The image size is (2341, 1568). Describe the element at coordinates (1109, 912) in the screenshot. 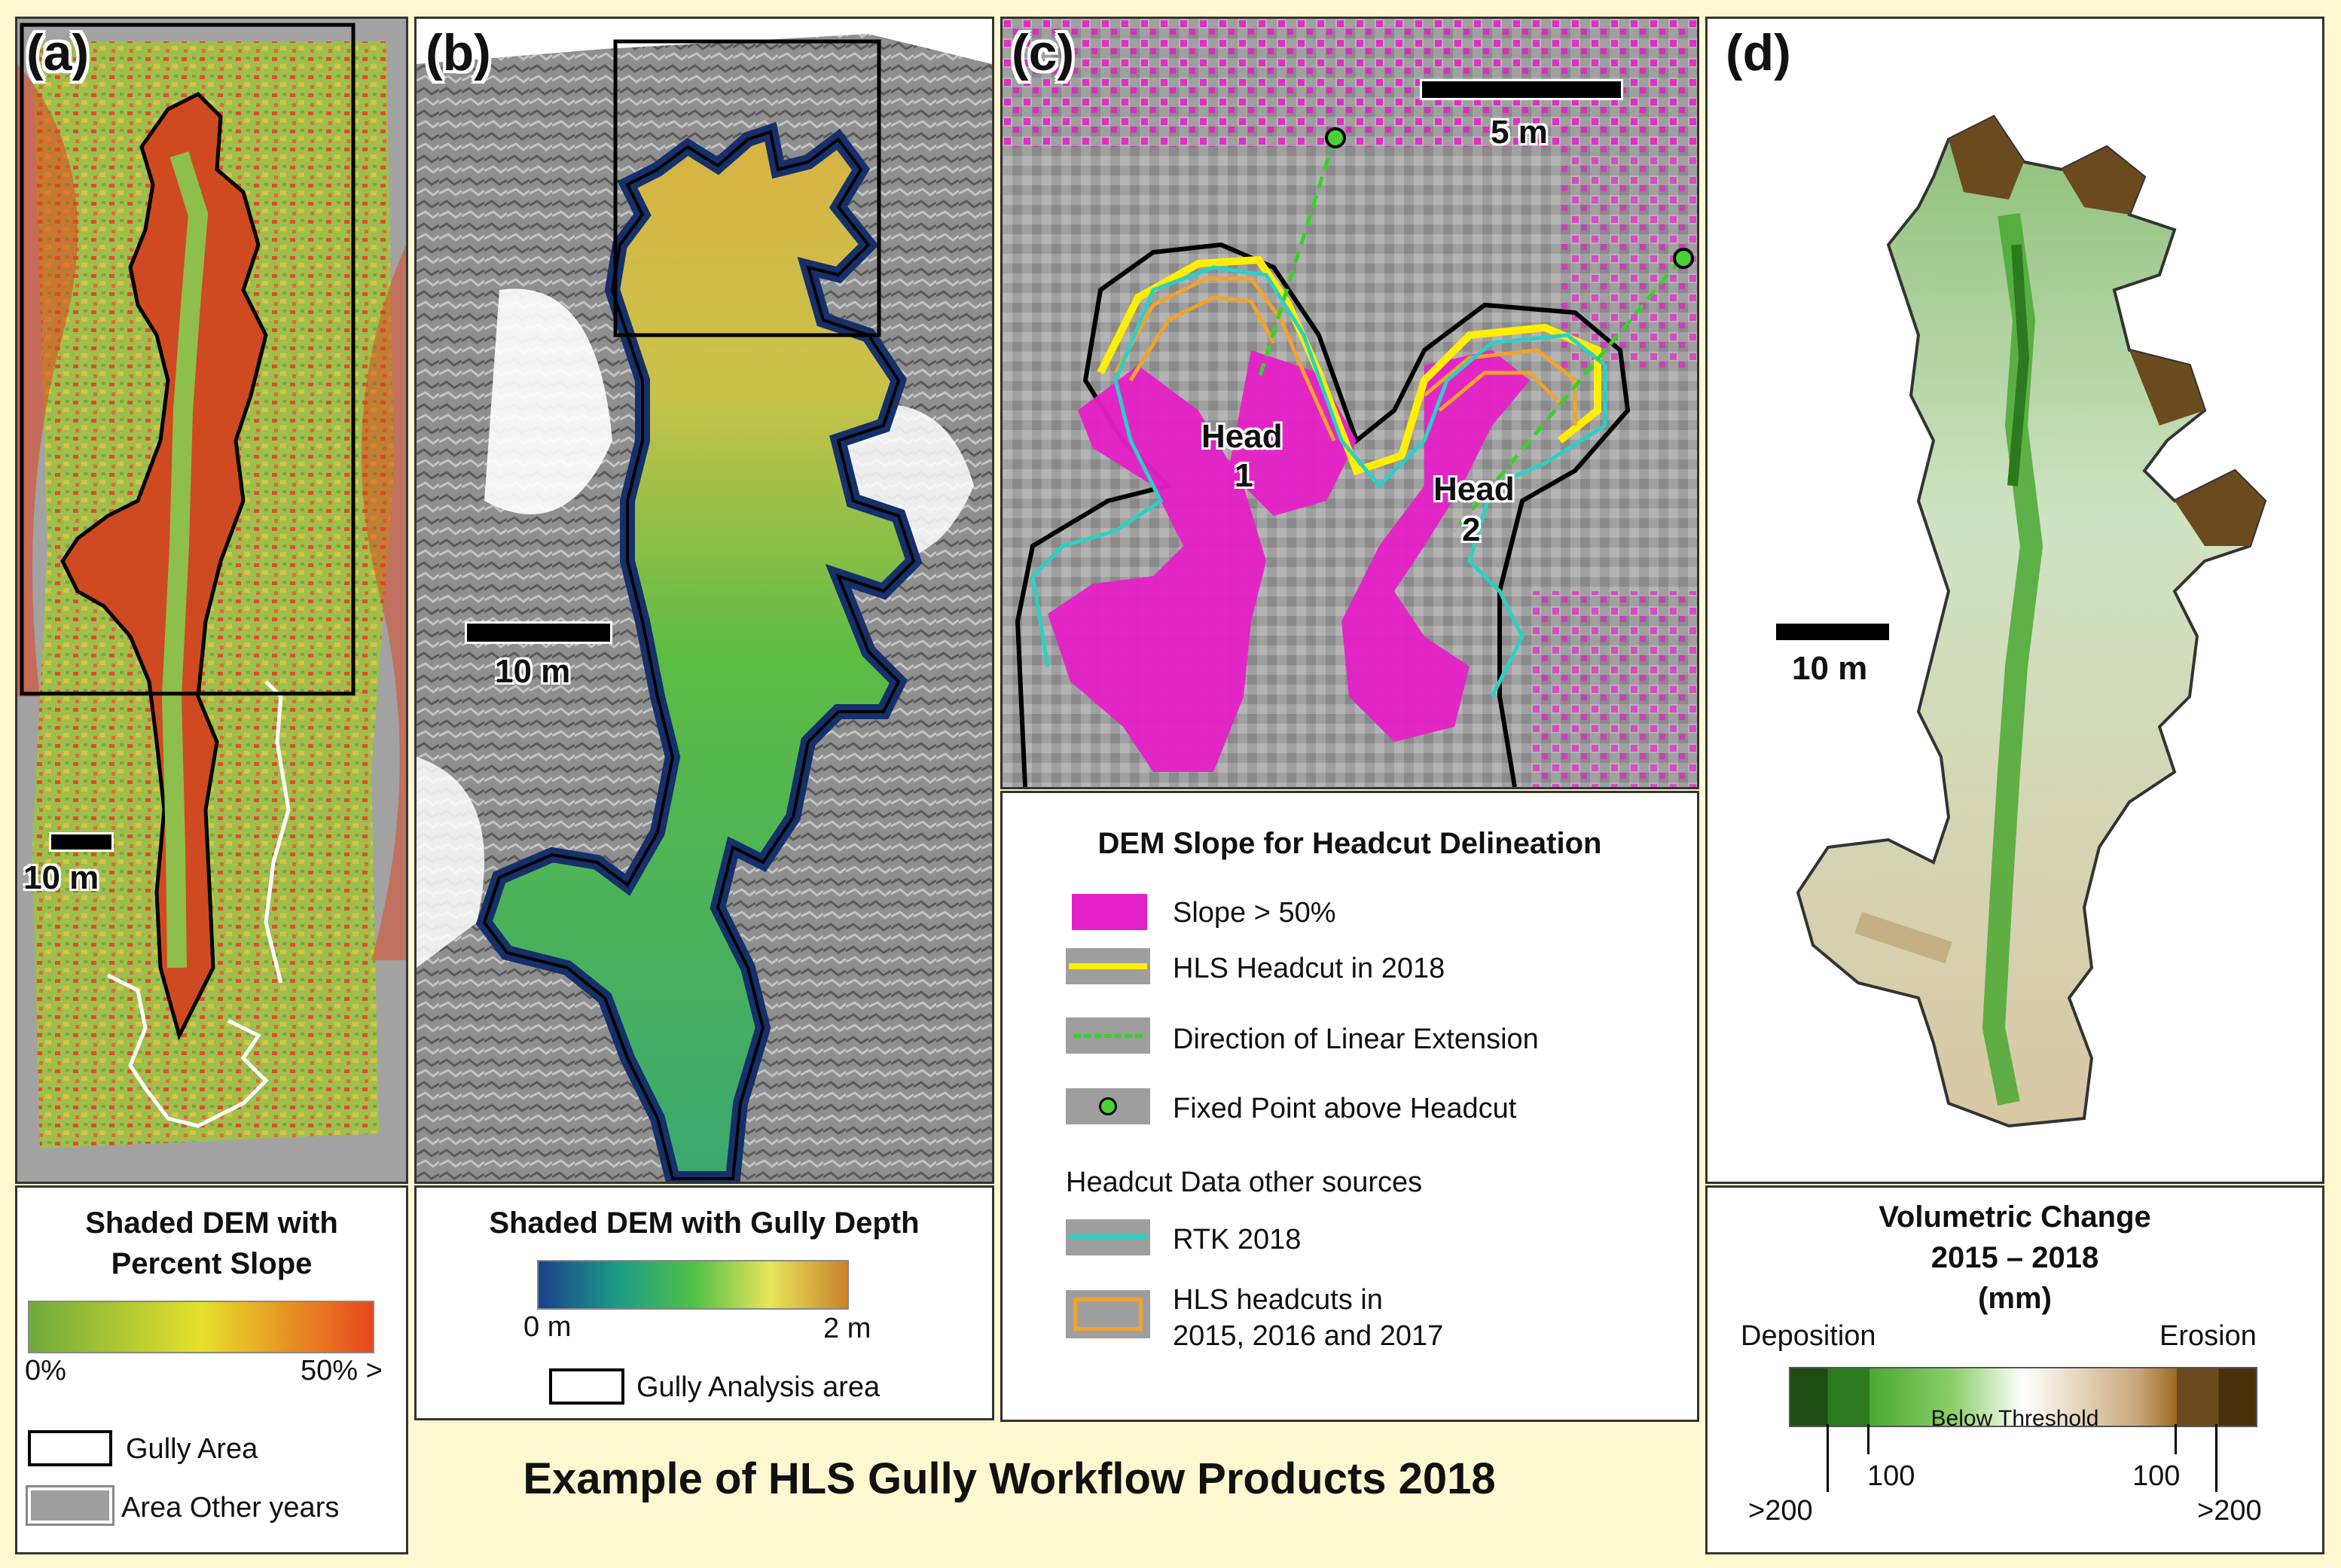

I see `slope-swatch` at that location.